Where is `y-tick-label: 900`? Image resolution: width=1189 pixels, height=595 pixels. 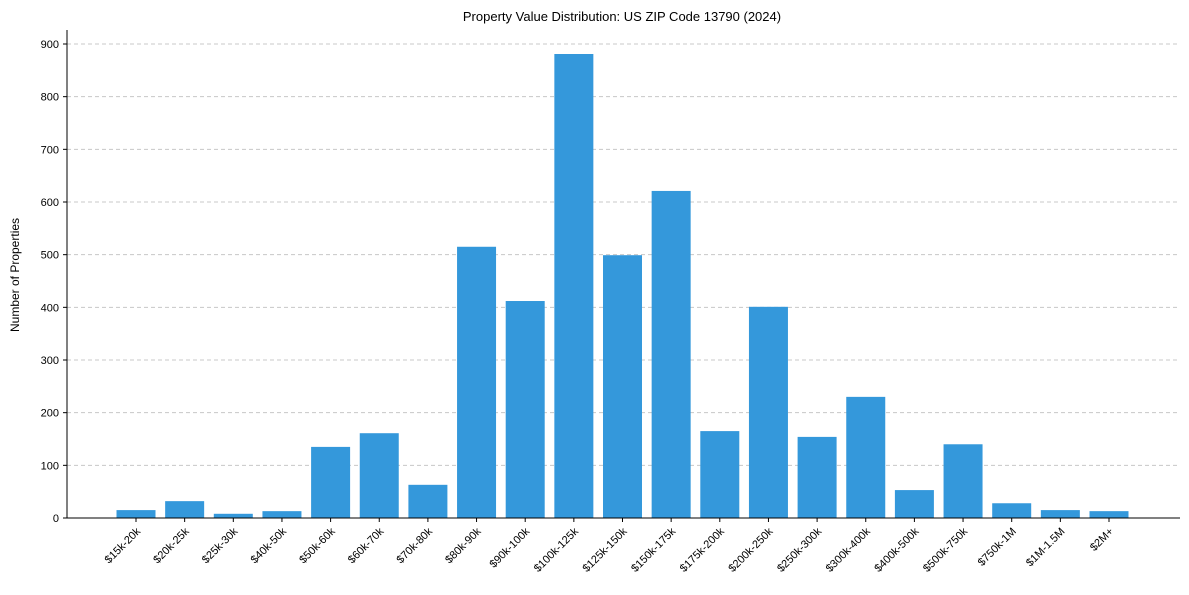 y-tick-label: 900 is located at coordinates (50, 45).